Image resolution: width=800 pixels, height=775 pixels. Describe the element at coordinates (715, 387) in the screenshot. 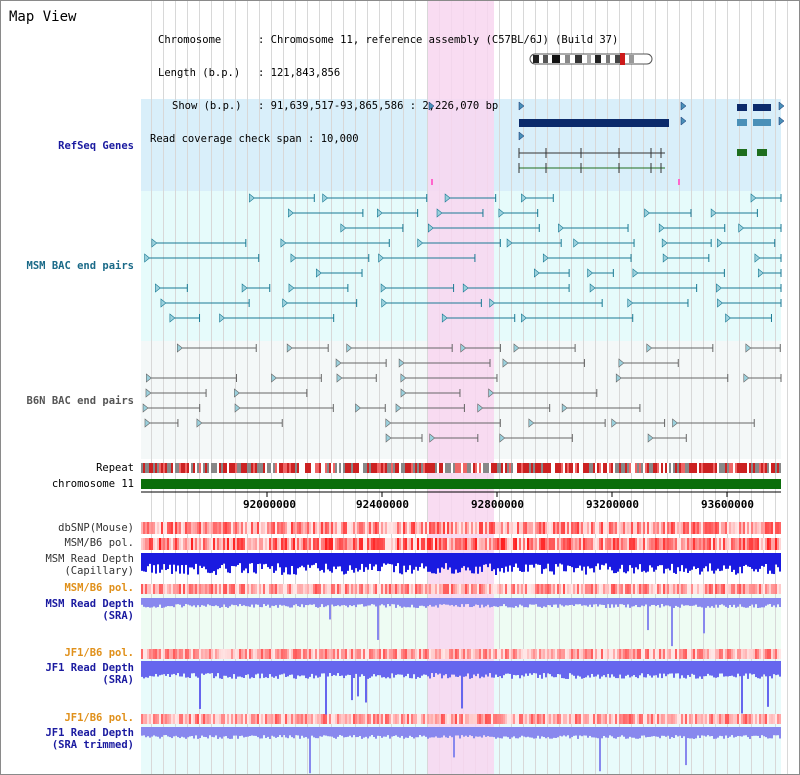

I see `grid-line` at that location.